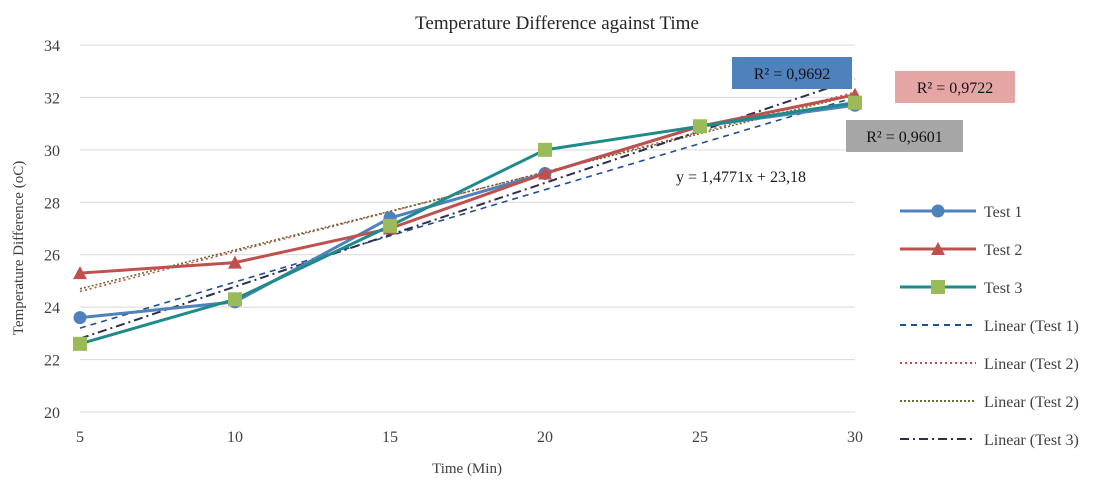 This screenshot has height=483, width=1116. I want to click on legend-label: Test 2, so click(1003, 250).